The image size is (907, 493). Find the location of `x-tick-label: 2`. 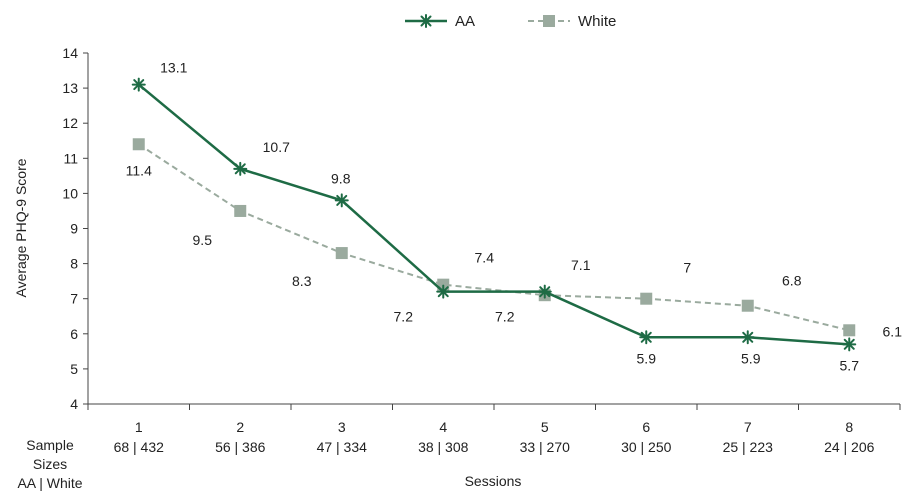

x-tick-label: 2 is located at coordinates (240, 427).